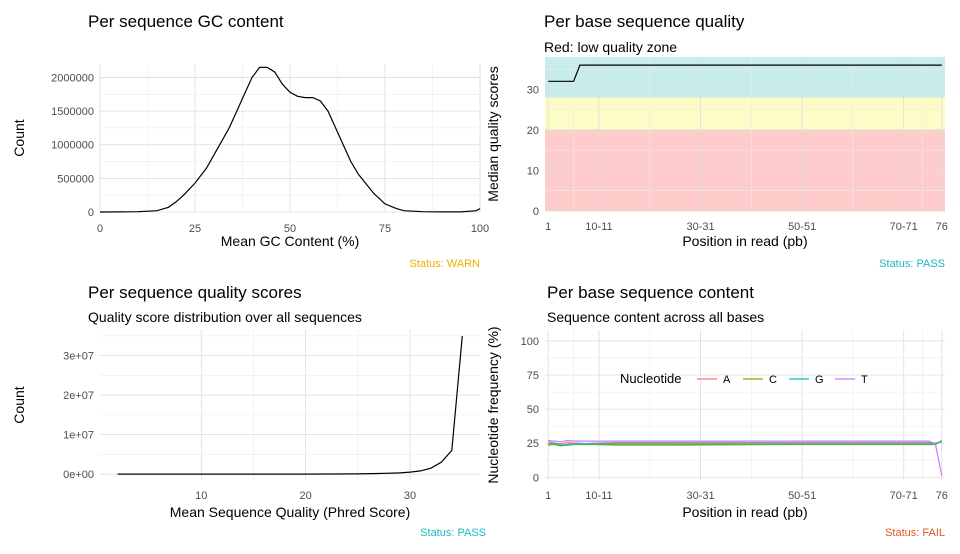 The image size is (960, 554). I want to click on panel-title: Per base sequence quality, so click(644, 21).